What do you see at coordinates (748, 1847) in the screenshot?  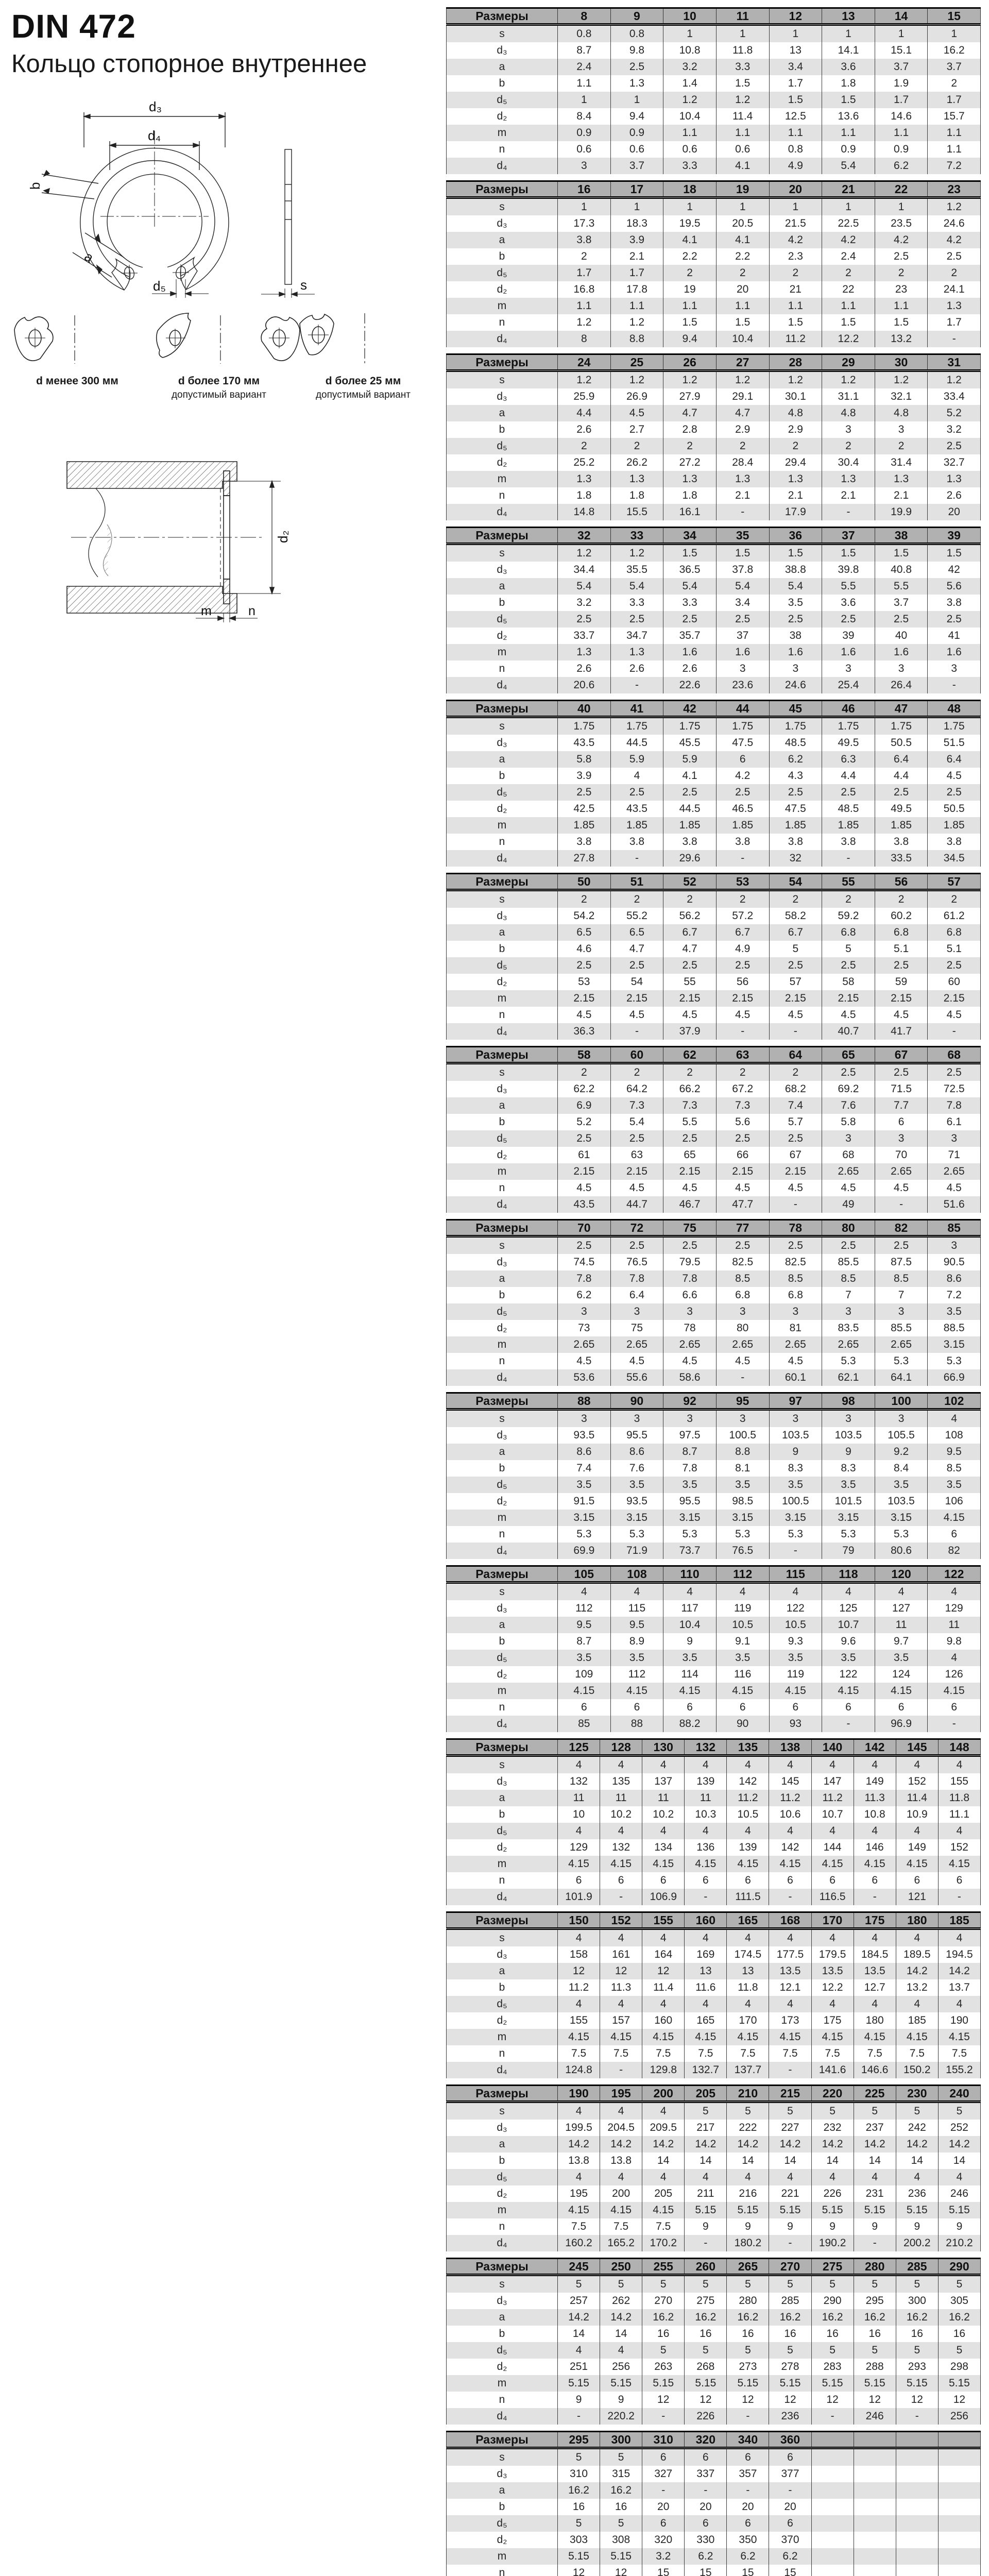 I see `value-cell: 139` at bounding box center [748, 1847].